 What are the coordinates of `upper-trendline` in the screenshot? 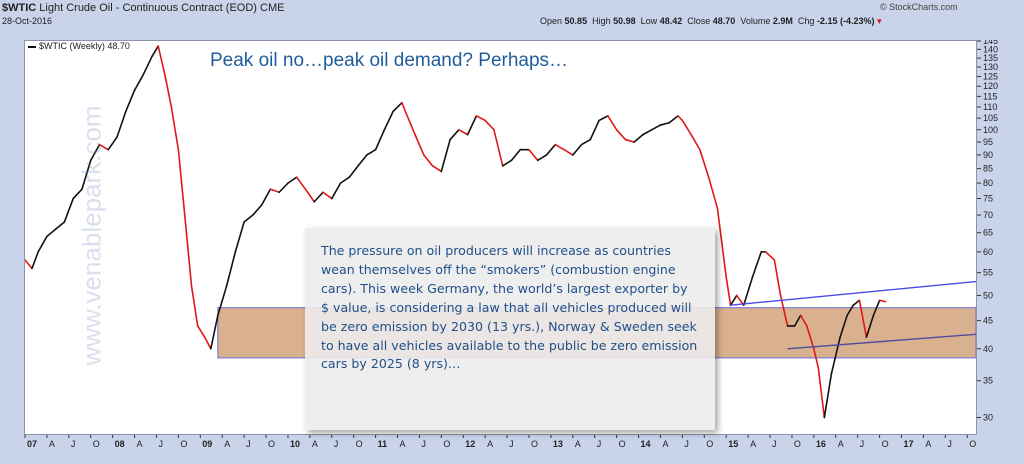 It's located at (853, 293).